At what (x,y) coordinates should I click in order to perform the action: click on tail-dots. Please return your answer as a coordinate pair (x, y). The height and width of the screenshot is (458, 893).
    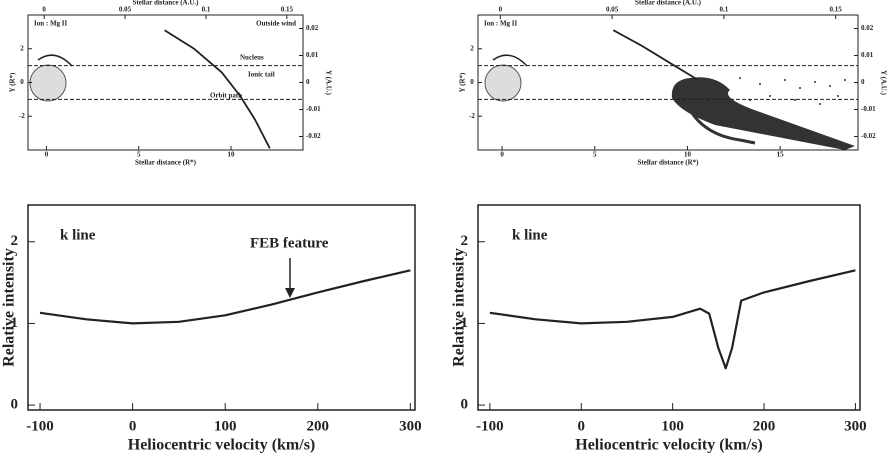
    Looking at the image, I should click on (792, 91).